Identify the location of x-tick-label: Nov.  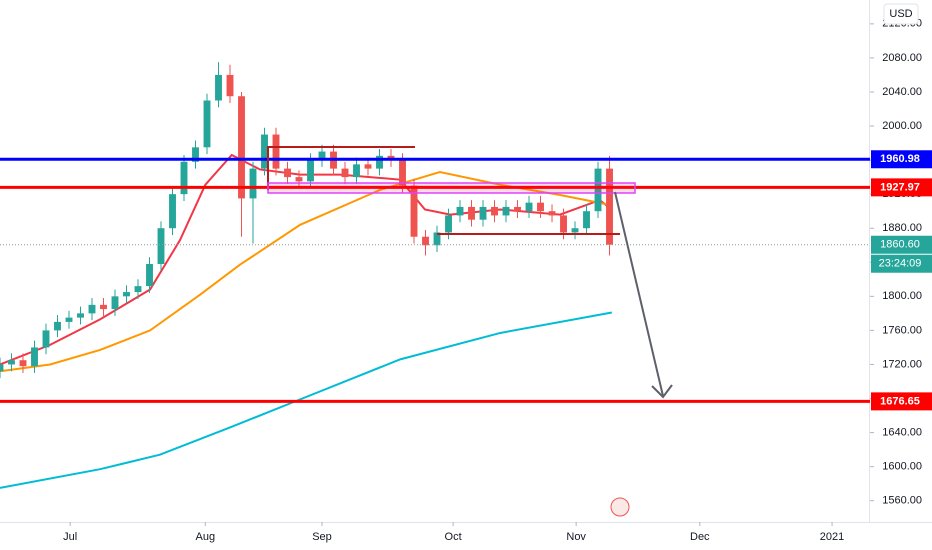
(576, 537).